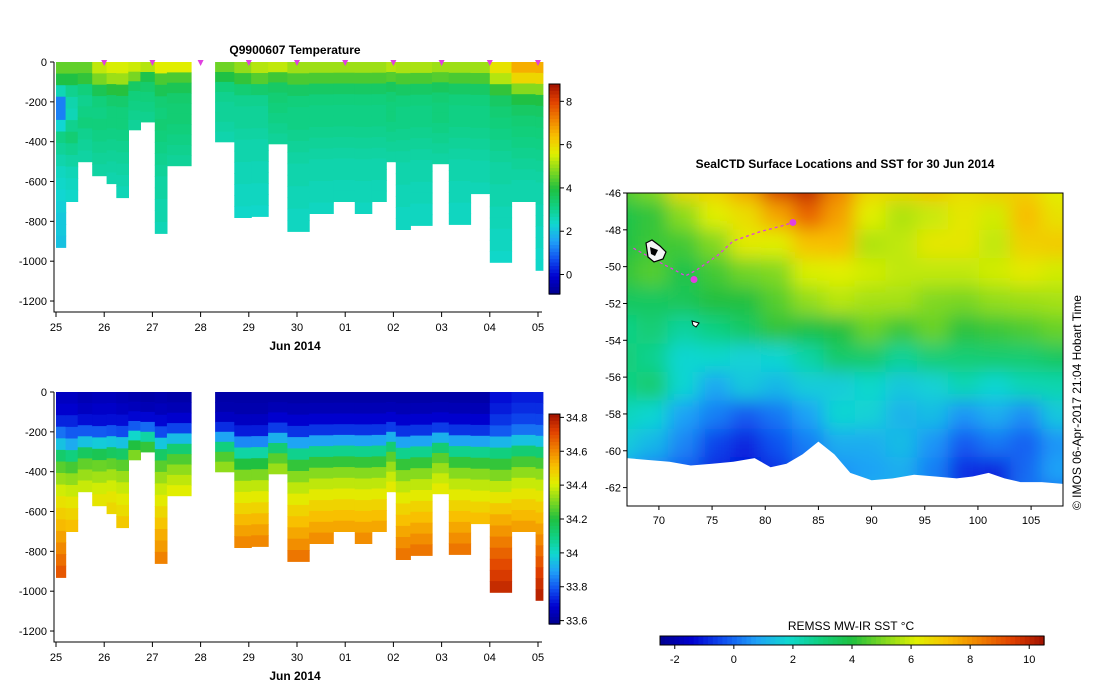 Image resolution: width=1099 pixels, height=700 pixels. I want to click on x-tick-label: 02, so click(393, 658).